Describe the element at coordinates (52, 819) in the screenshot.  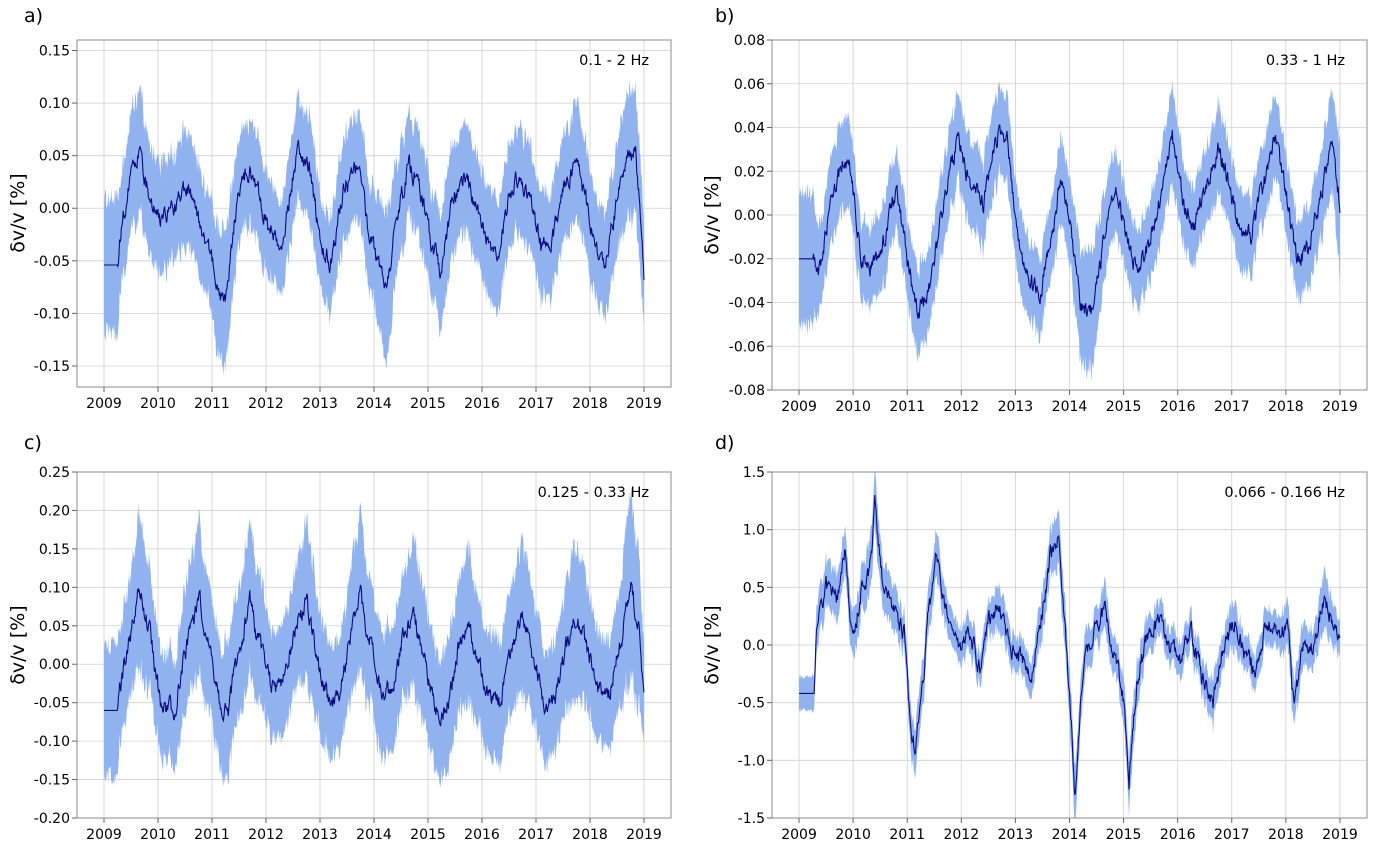
I see `y-tick-label: -0.20` at that location.